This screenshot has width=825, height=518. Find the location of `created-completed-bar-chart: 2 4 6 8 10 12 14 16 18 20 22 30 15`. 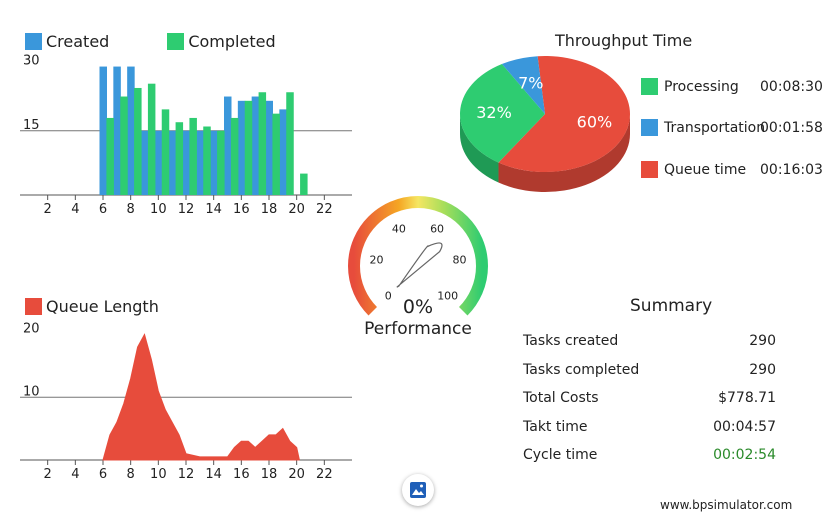

created-completed-bar-chart: 2 4 6 8 10 12 14 16 18 20 22 30 15 is located at coordinates (186, 135).